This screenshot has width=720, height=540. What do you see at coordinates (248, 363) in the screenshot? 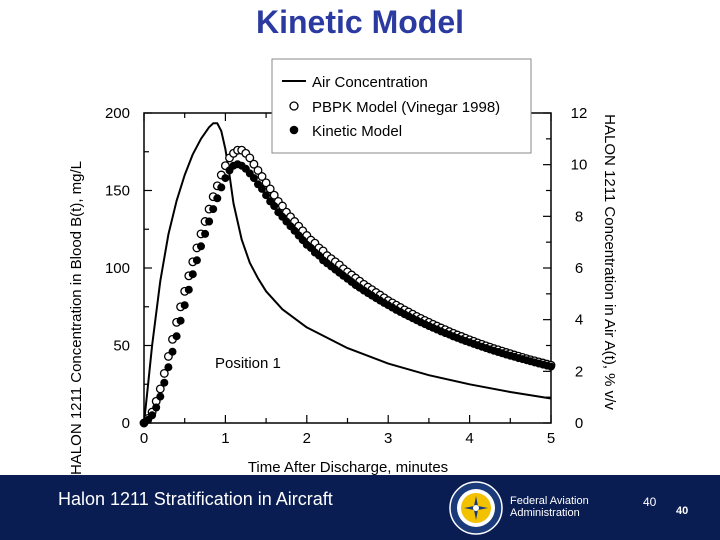
I see `annotation-position-1: Position 1` at bounding box center [248, 363].